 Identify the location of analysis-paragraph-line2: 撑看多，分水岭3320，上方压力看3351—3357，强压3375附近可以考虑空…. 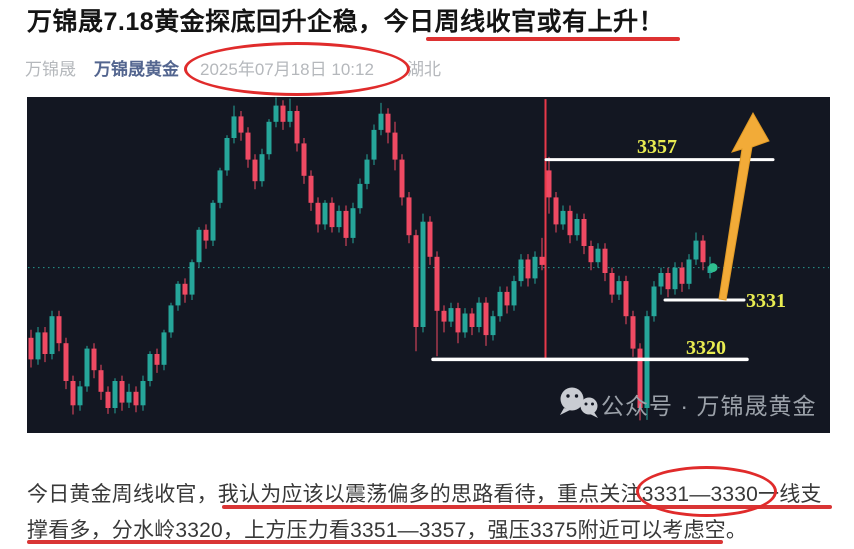
(387, 530).